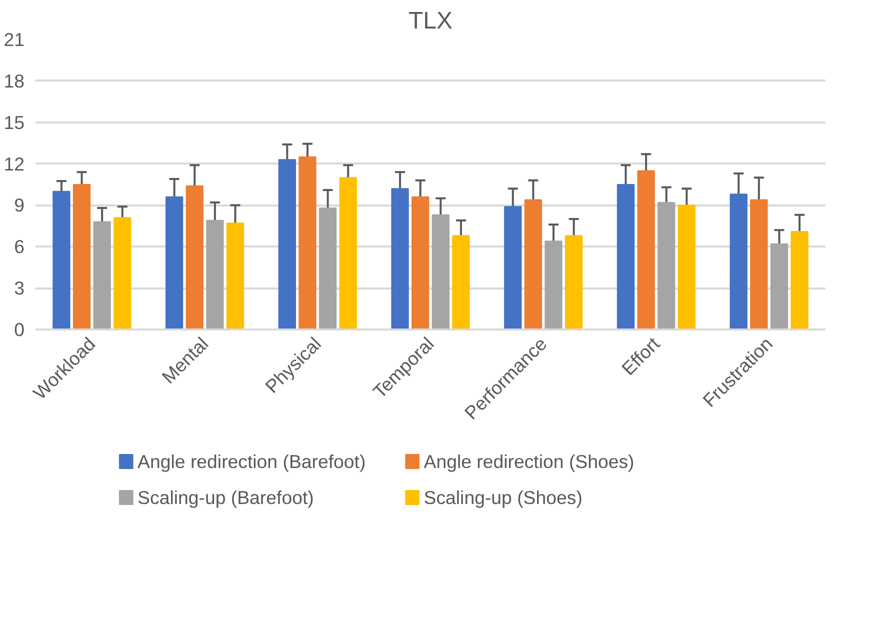 This screenshot has height=639, width=891. Describe the element at coordinates (252, 461) in the screenshot. I see `legend-label: Angle redirection (Barefoot)` at that location.